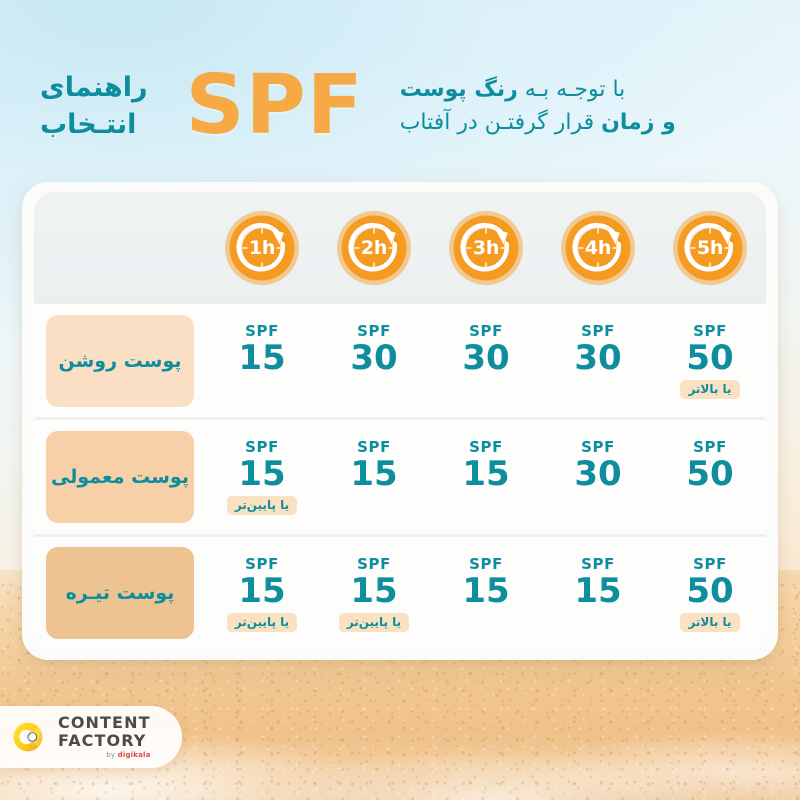 The height and width of the screenshot is (800, 800). I want to click on spf-headline-word: SPF, so click(274, 105).